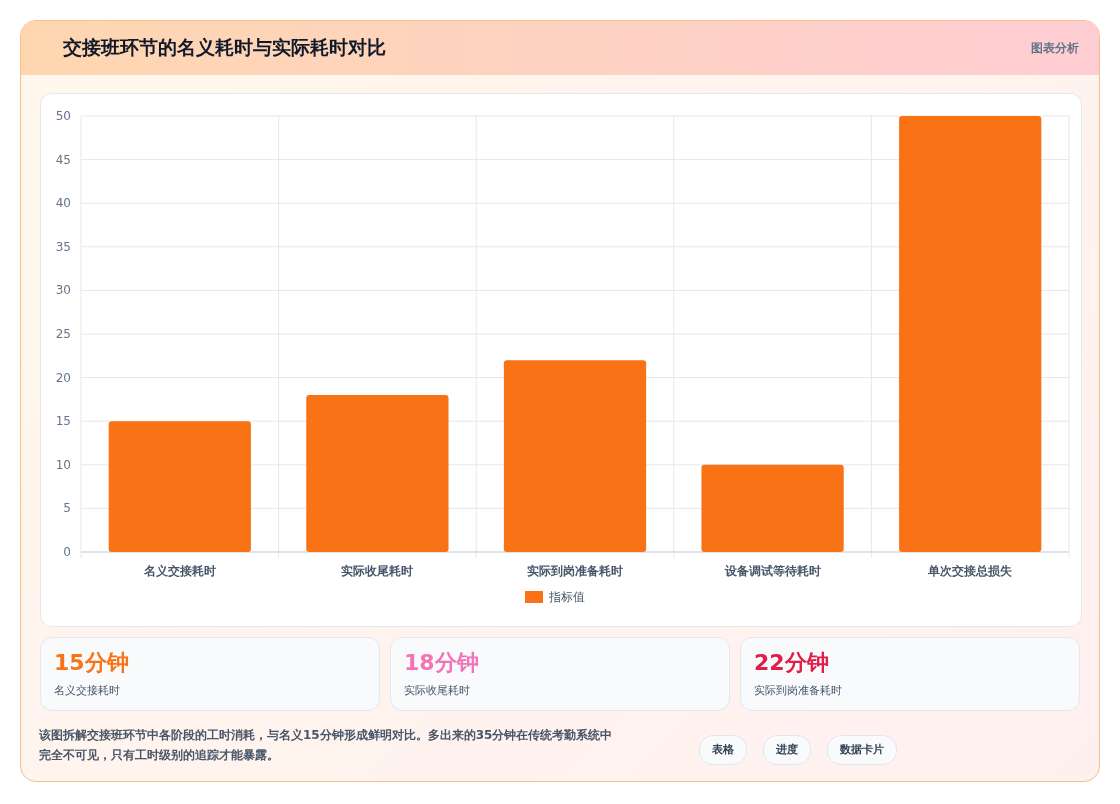 This screenshot has width=1120, height=804. What do you see at coordinates (63, 290) in the screenshot?
I see `y-tick-label: 30` at bounding box center [63, 290].